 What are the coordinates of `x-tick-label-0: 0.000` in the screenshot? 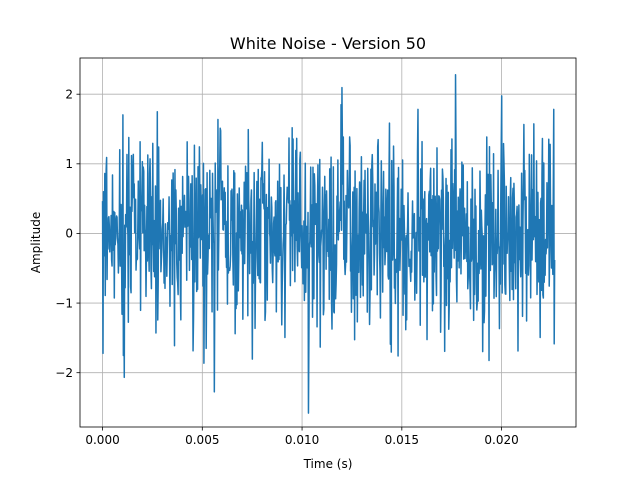 It's located at (102, 440).